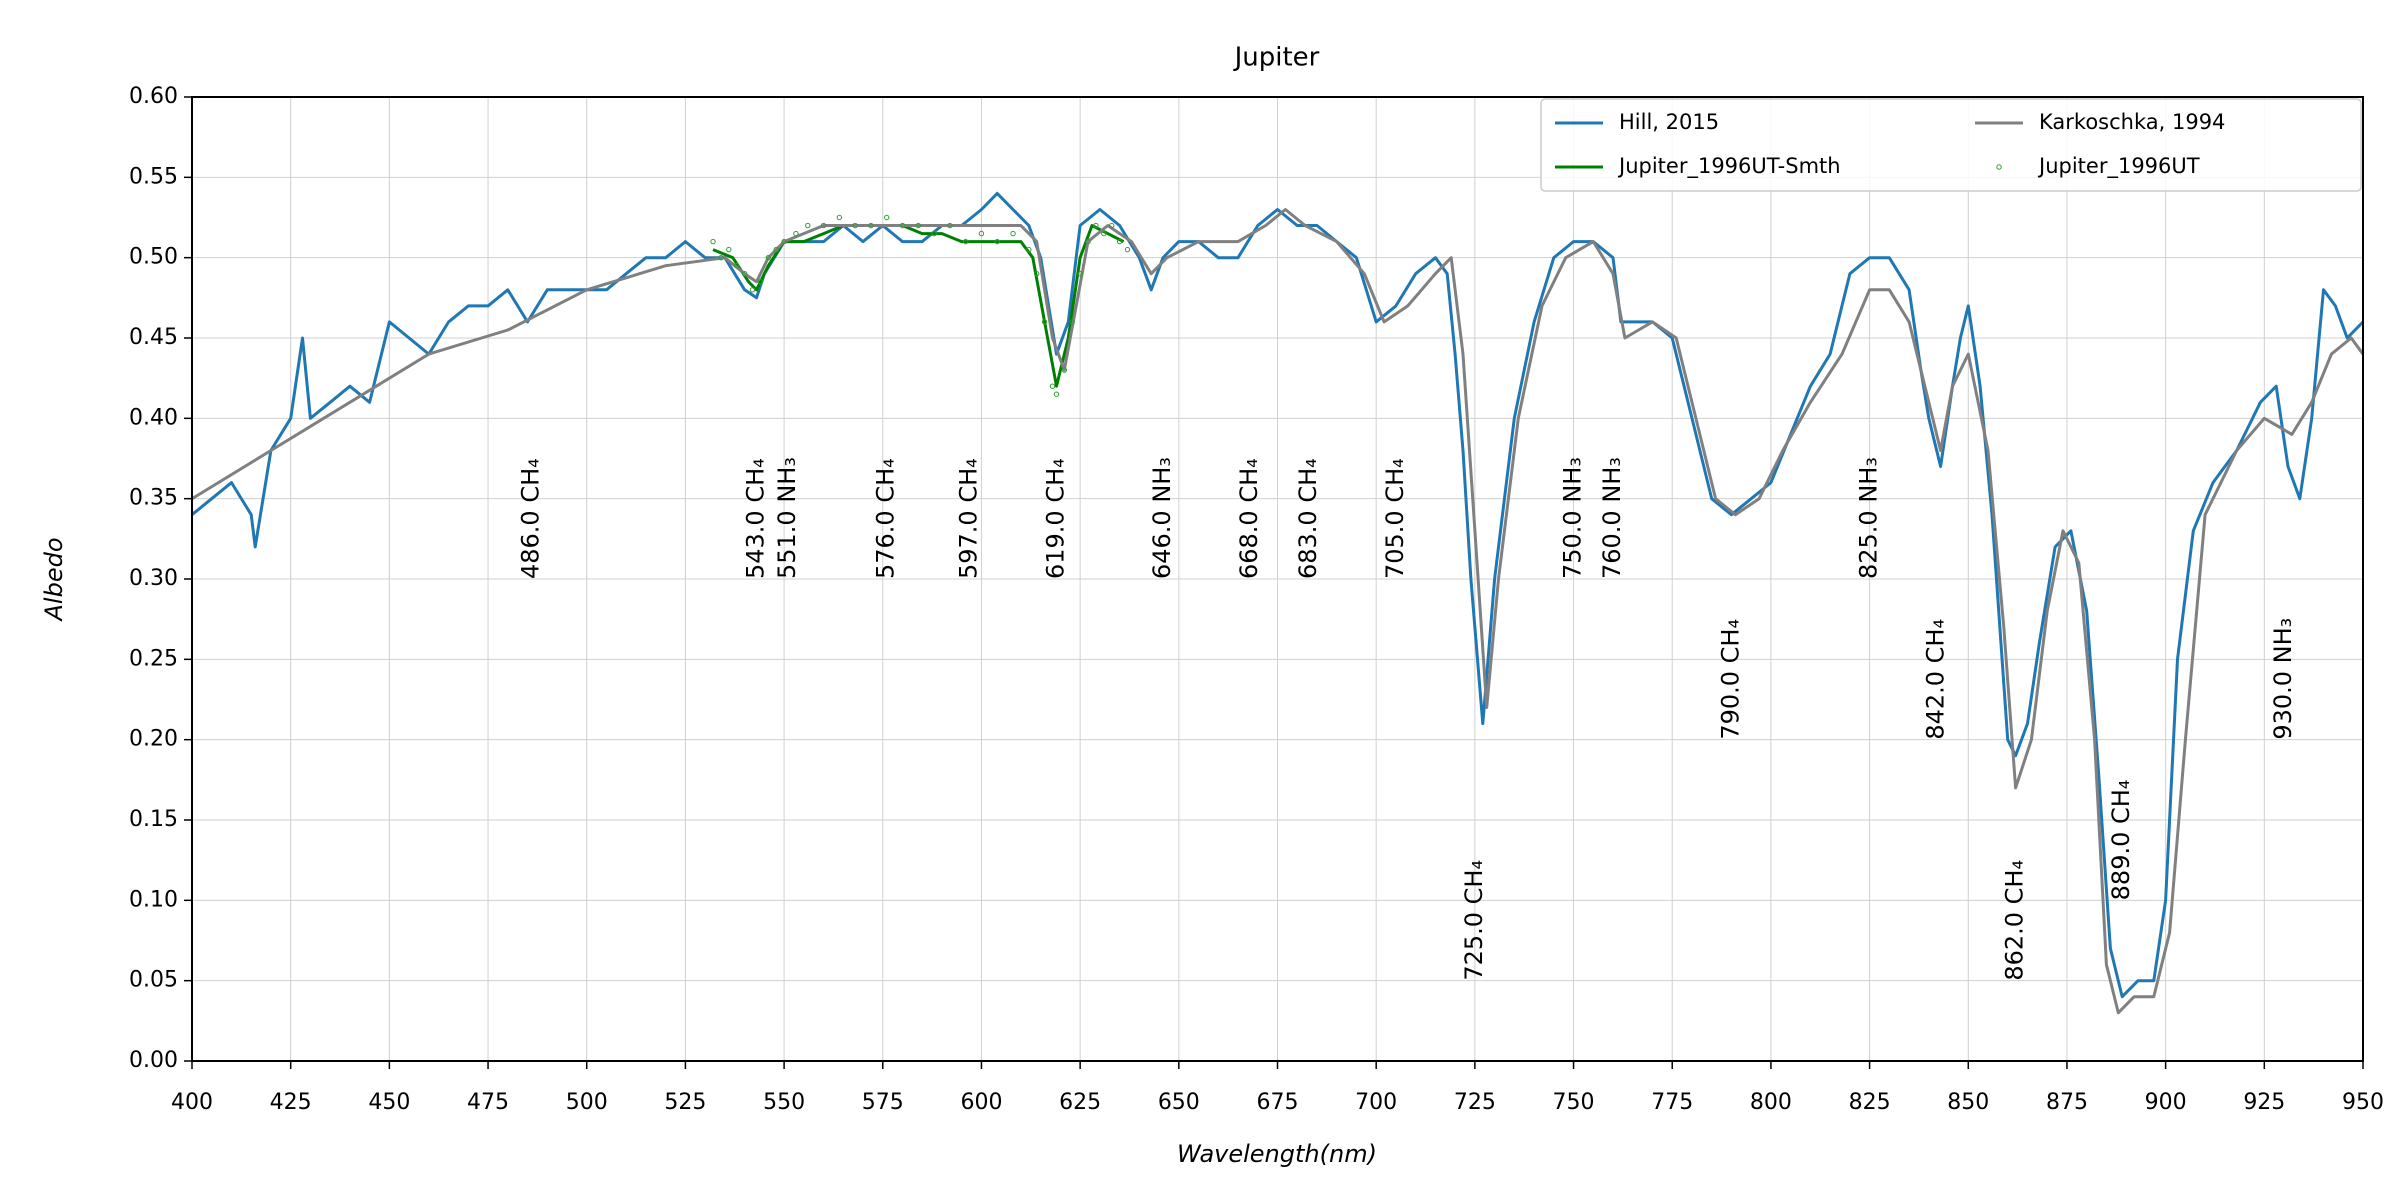 The width and height of the screenshot is (2400, 1204). I want to click on legend-label: Karkoschka, 1994, so click(2132, 122).